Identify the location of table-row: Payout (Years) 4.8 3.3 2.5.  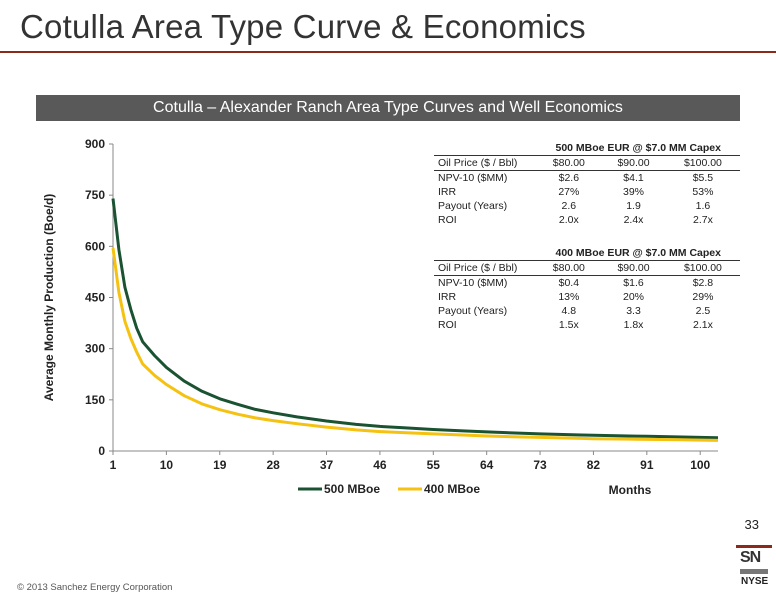
(587, 311).